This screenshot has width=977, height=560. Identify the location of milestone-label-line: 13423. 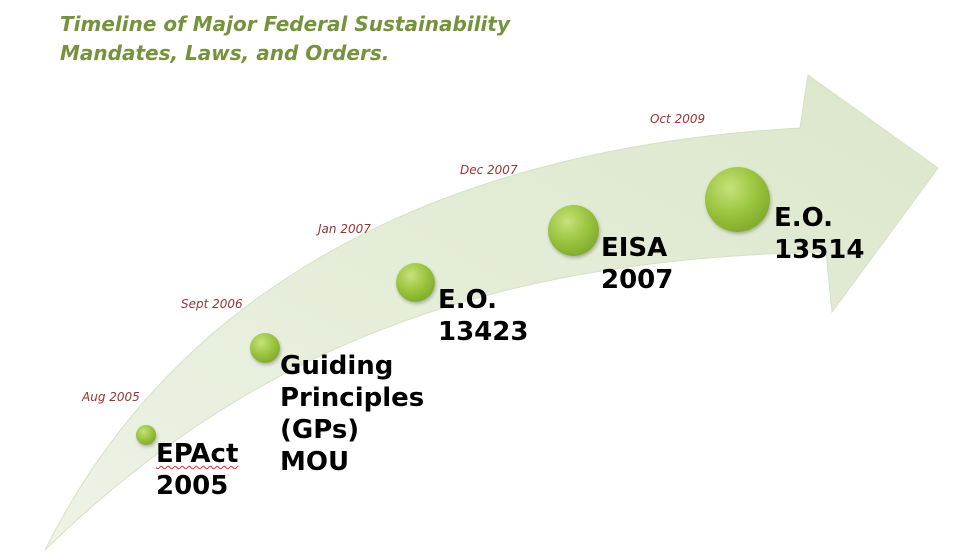
(483, 332).